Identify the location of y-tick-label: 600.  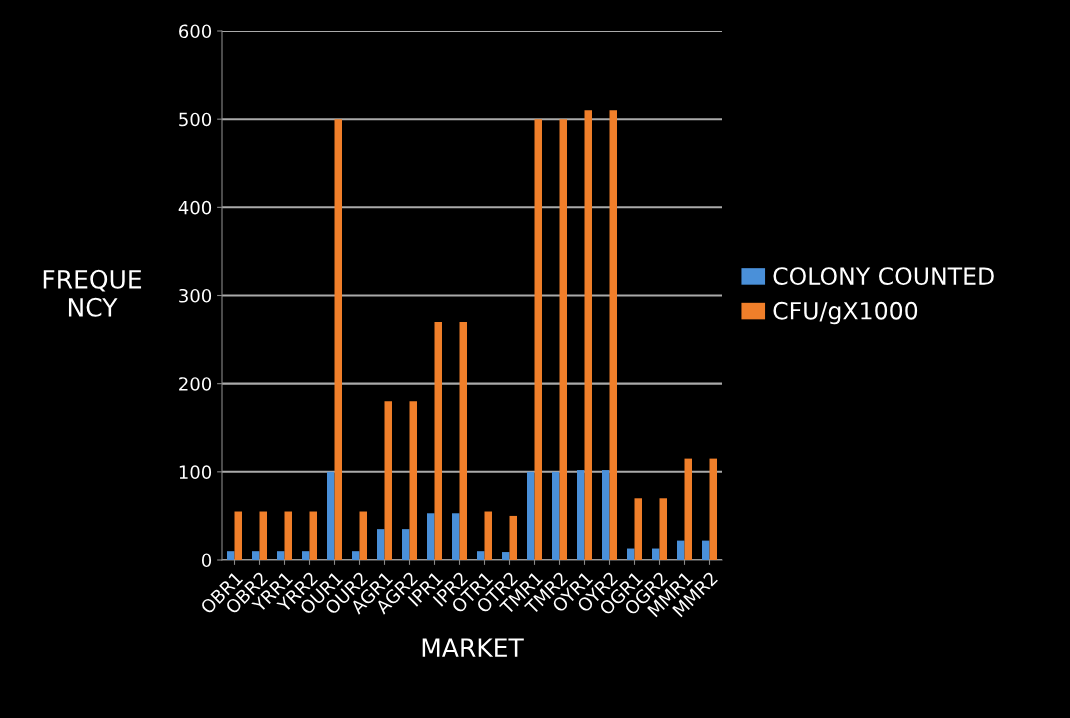
(195, 31).